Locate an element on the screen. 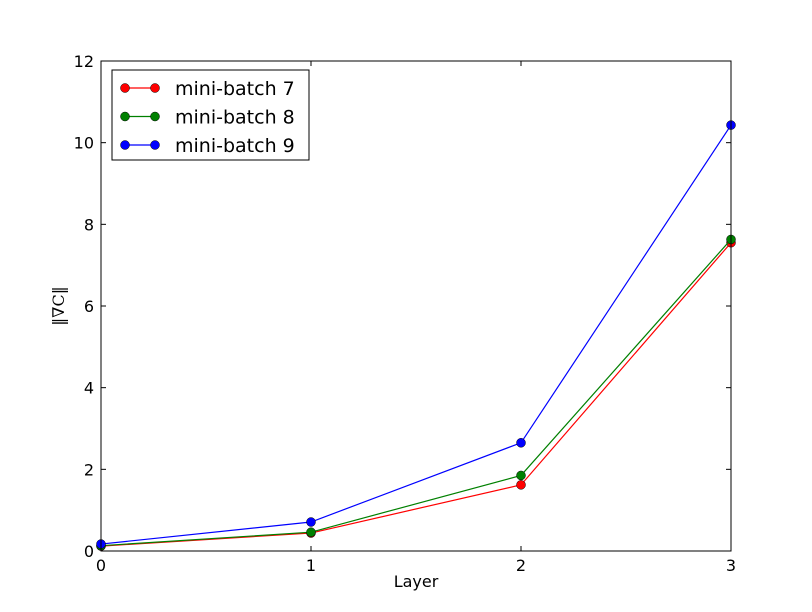 The image size is (812, 612). legend-label: mini-batch 7 is located at coordinates (235, 89).